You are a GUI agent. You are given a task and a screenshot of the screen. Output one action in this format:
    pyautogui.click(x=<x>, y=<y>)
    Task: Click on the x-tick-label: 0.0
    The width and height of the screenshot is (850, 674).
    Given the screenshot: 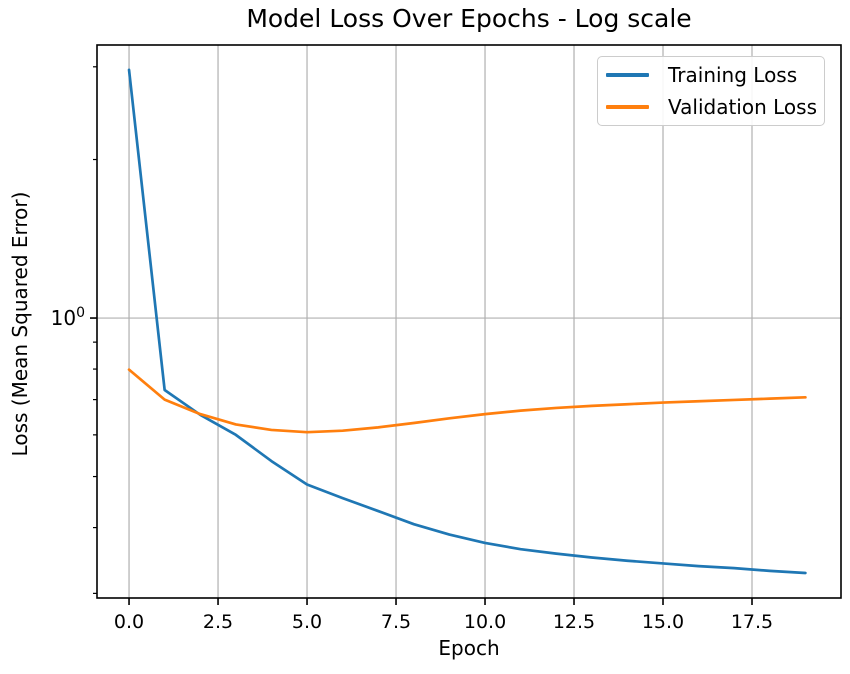 What is the action you would take?
    pyautogui.click(x=129, y=622)
    